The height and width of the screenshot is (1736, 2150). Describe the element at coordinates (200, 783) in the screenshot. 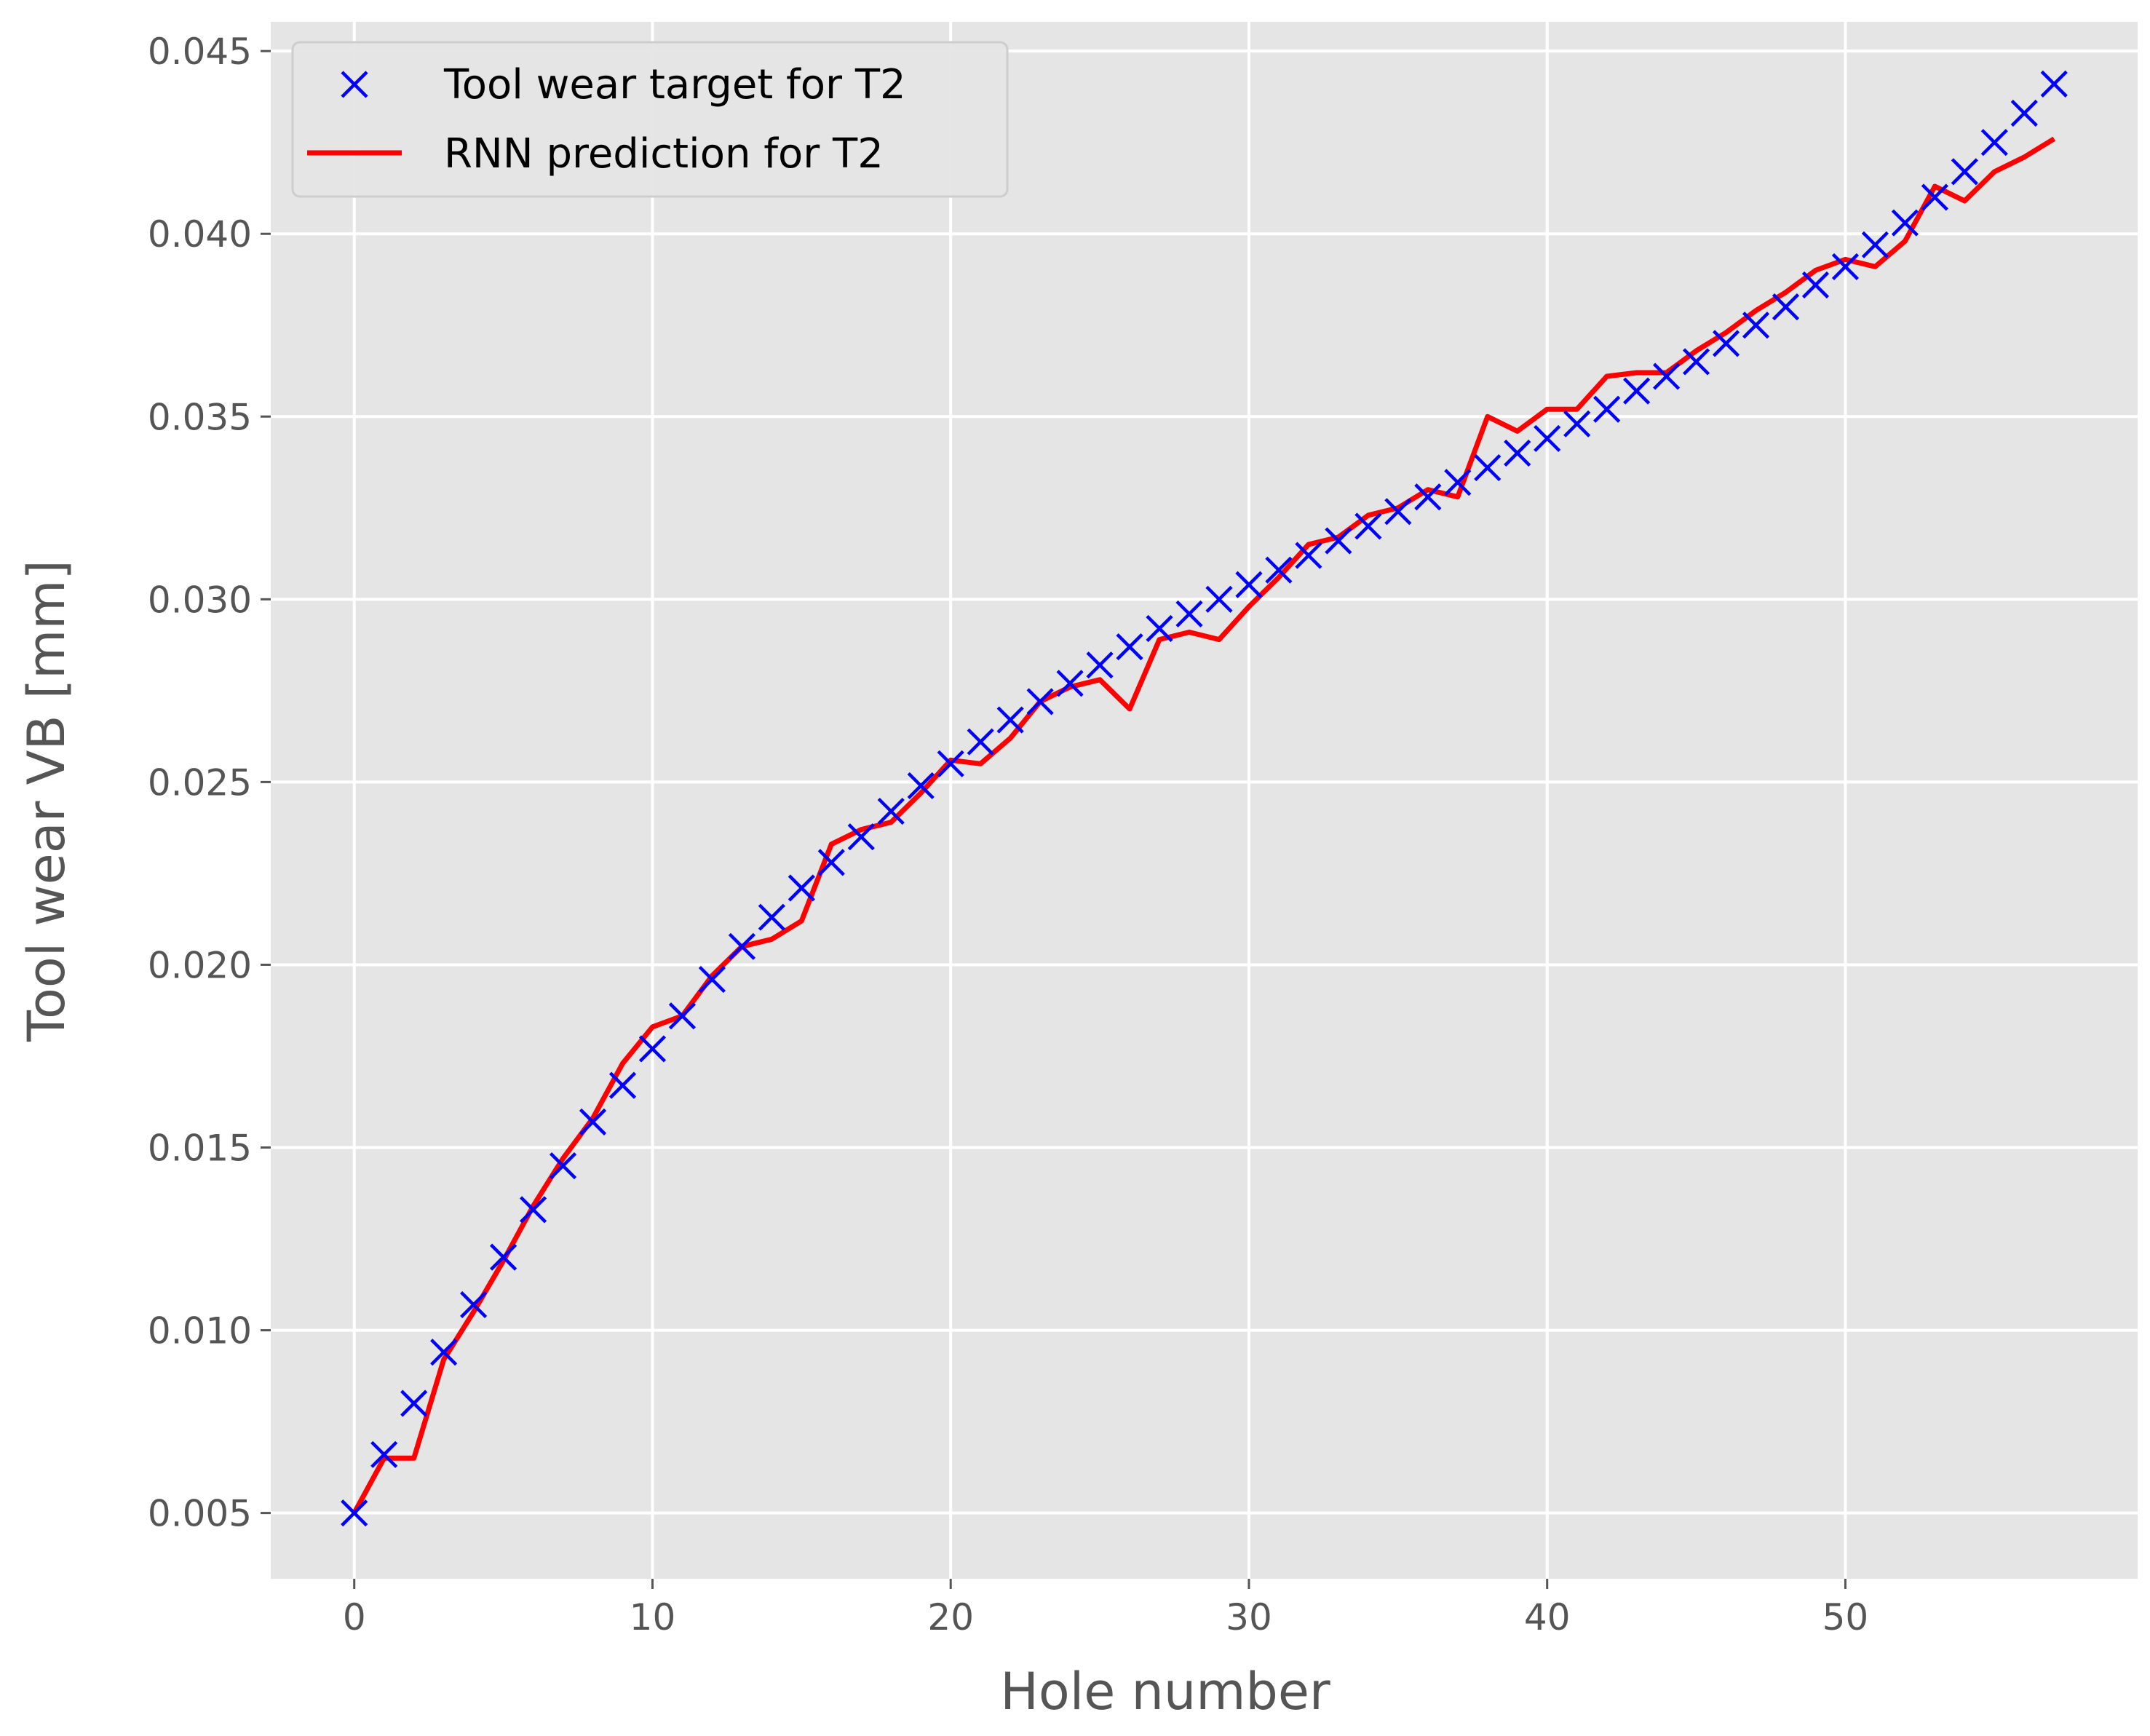

I see `y-tick-label: 0.025` at that location.